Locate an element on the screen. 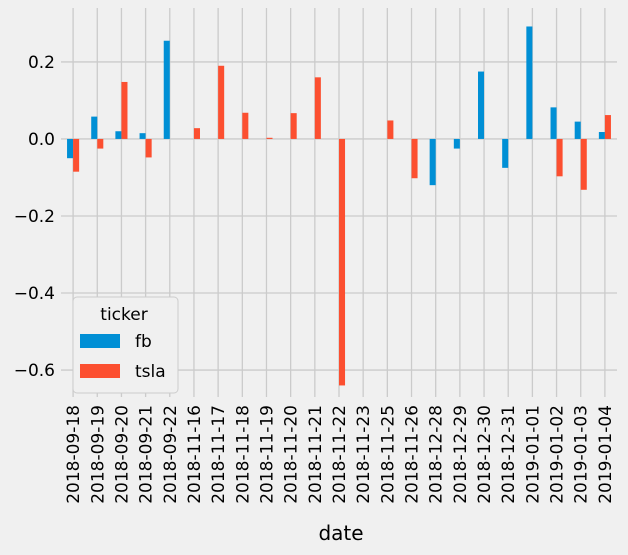 Image resolution: width=628 pixels, height=555 pixels. legend-title: ticker is located at coordinates (123, 315).